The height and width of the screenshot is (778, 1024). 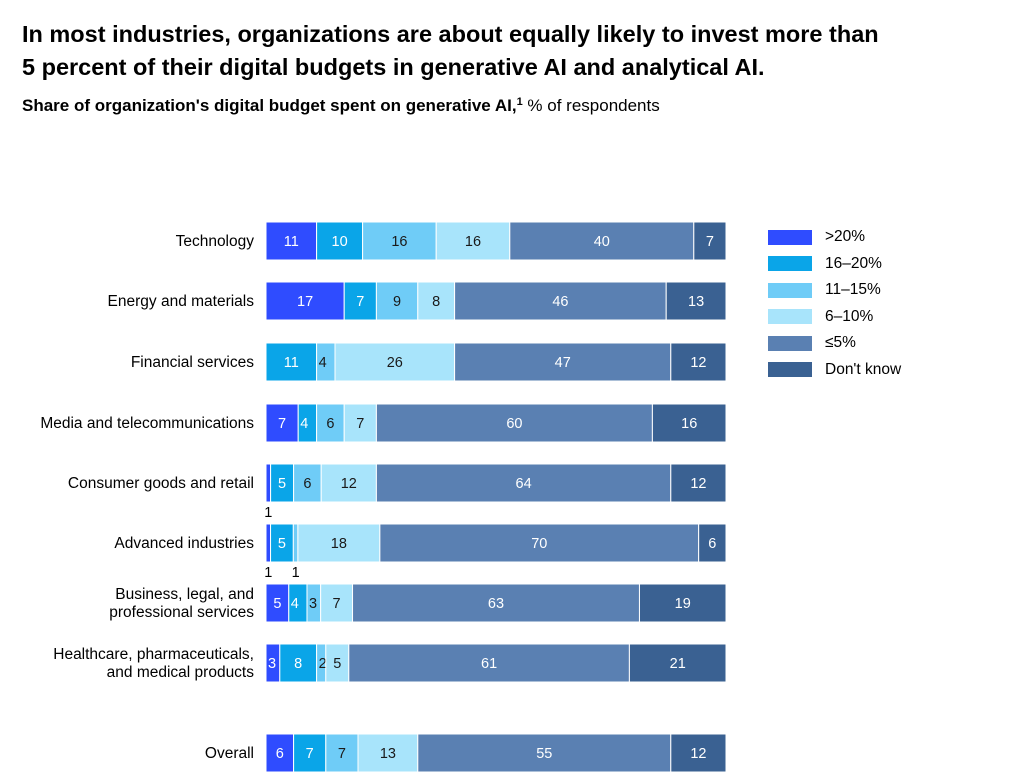 What do you see at coordinates (340, 242) in the screenshot?
I see `data-label: 10` at bounding box center [340, 242].